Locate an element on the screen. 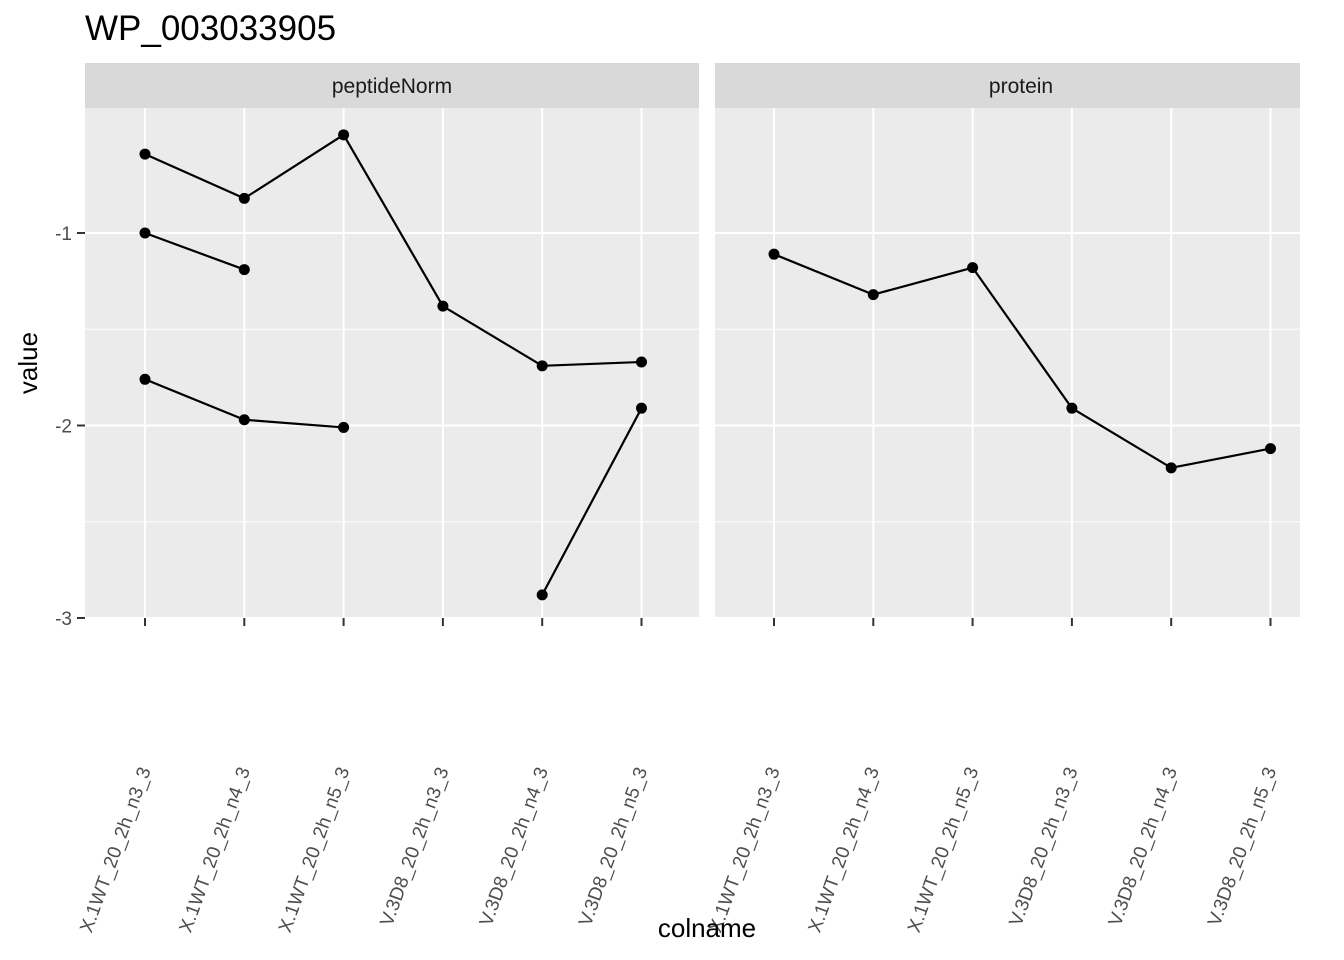 The width and height of the screenshot is (1344, 960). y-tick-label: -2 is located at coordinates (63, 427).